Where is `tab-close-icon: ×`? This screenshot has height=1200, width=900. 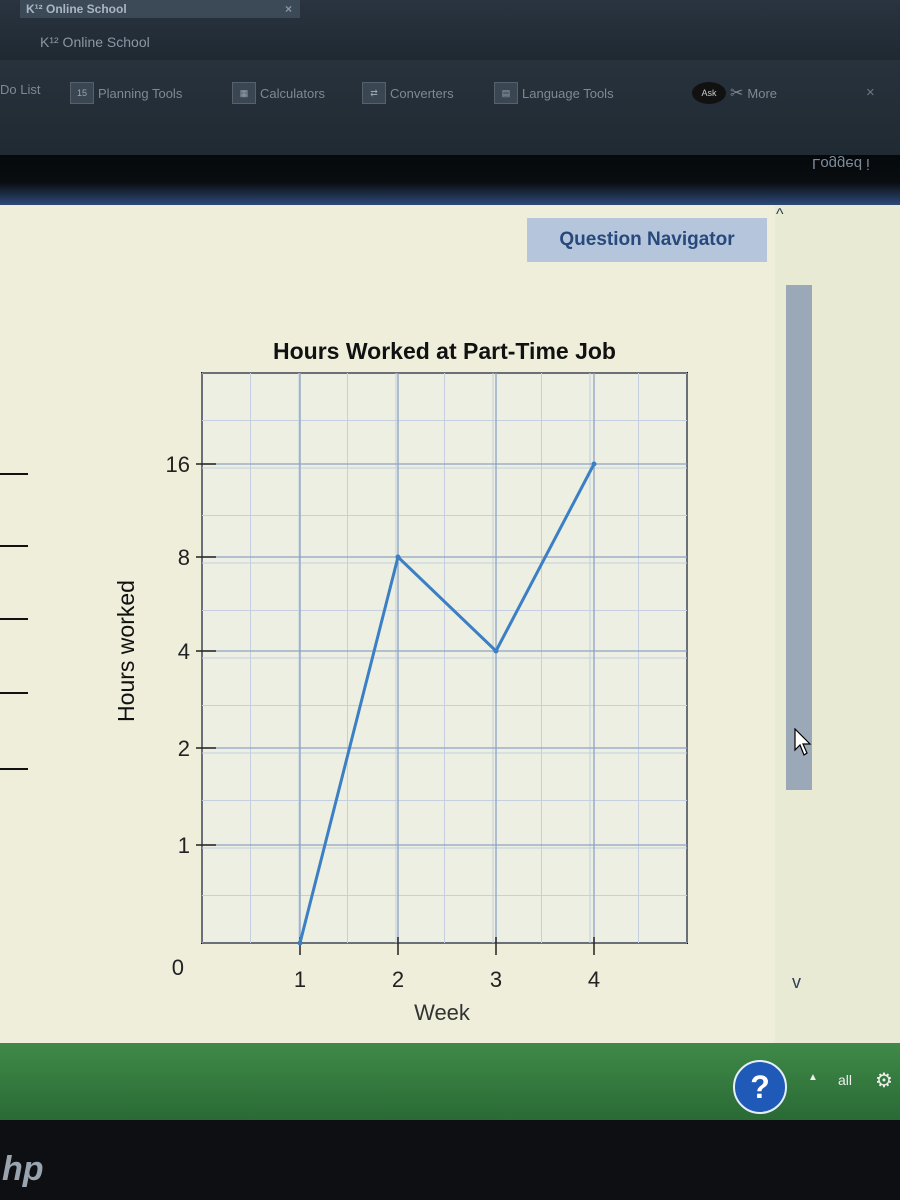
tab-close-icon: × is located at coordinates (288, 9).